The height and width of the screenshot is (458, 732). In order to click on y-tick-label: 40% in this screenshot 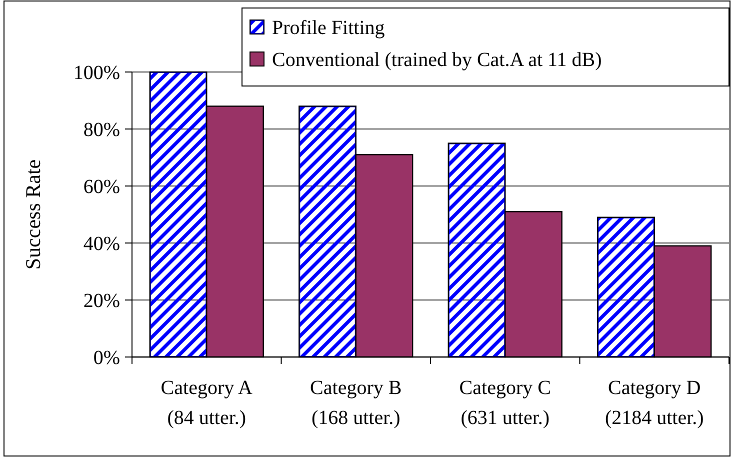, I will do `click(101, 244)`.